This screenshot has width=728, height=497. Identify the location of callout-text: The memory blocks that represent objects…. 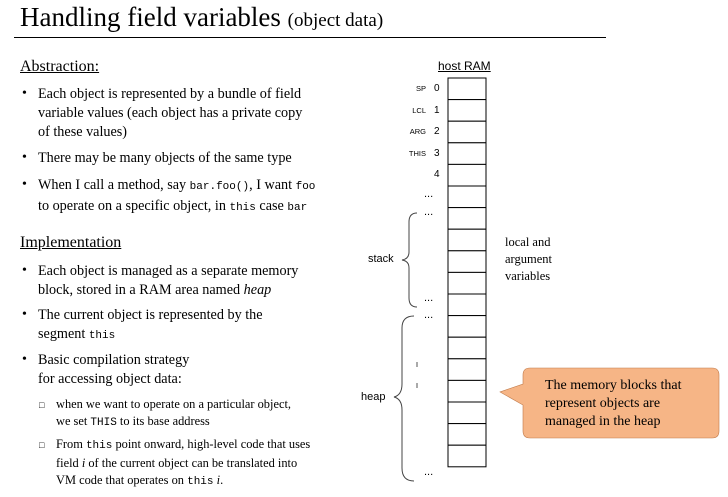
(613, 403).